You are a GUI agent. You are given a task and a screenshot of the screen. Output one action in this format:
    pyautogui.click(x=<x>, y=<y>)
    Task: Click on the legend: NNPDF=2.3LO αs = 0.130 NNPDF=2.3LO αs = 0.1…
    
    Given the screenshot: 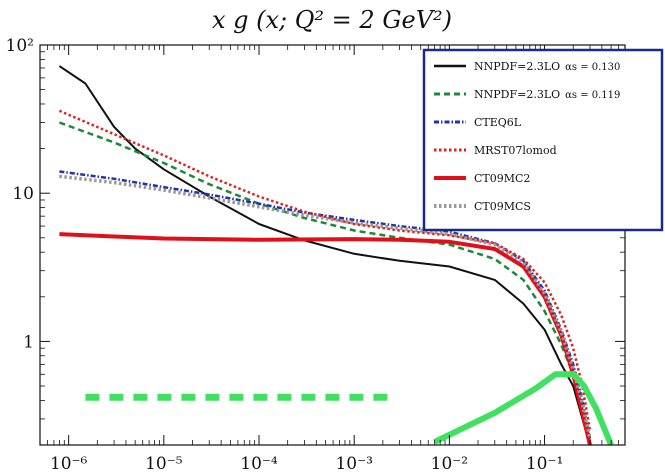 What is the action you would take?
    pyautogui.click(x=543, y=140)
    